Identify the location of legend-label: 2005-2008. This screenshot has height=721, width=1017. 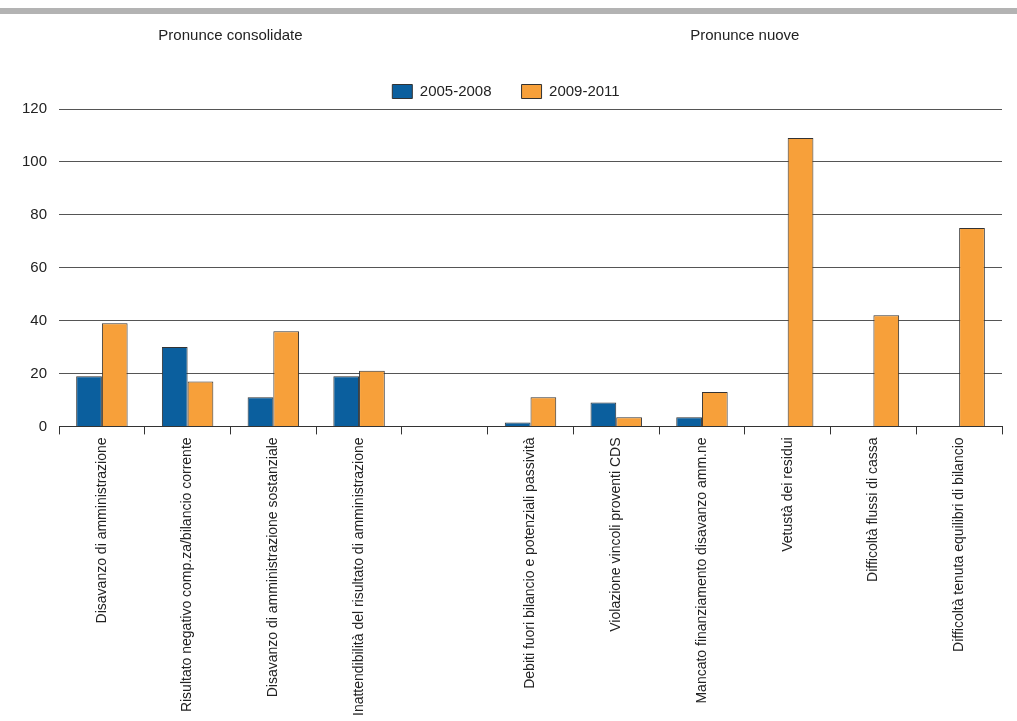
(455, 90).